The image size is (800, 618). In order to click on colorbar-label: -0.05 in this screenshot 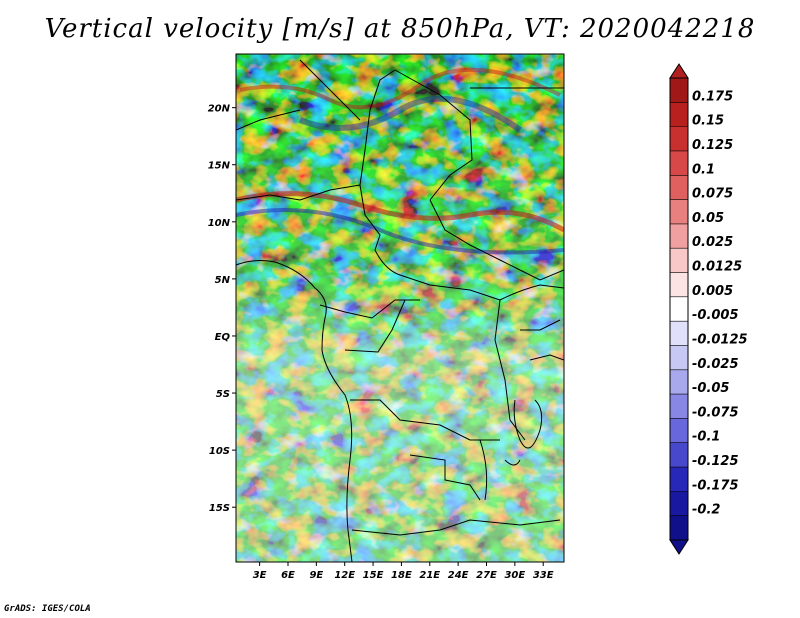, I will do `click(710, 388)`.